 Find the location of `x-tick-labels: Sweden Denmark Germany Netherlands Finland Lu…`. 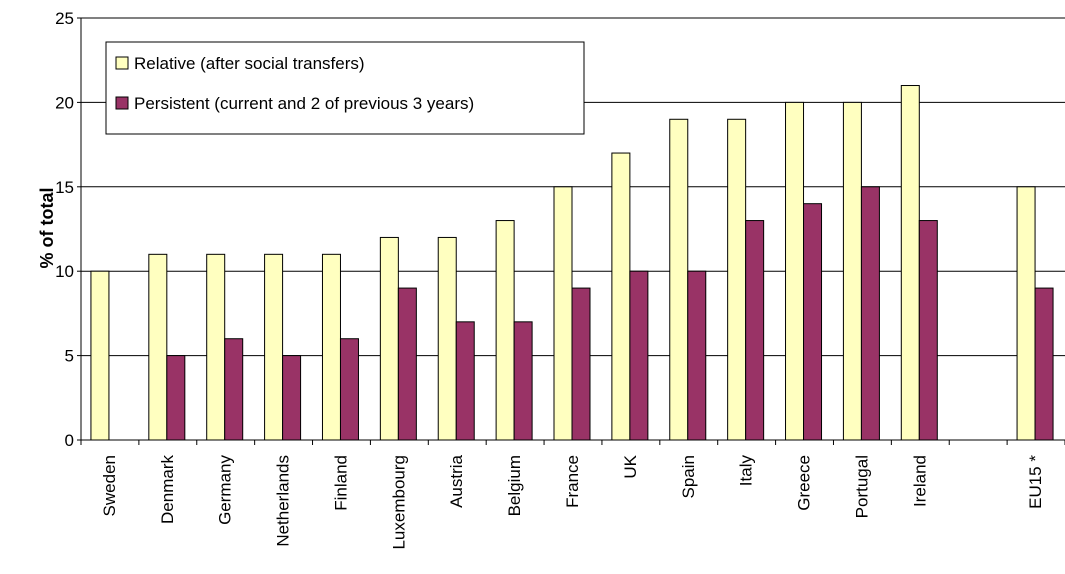

x-tick-labels: Sweden Denmark Germany Netherlands Finland Lu… is located at coordinates (572, 501).